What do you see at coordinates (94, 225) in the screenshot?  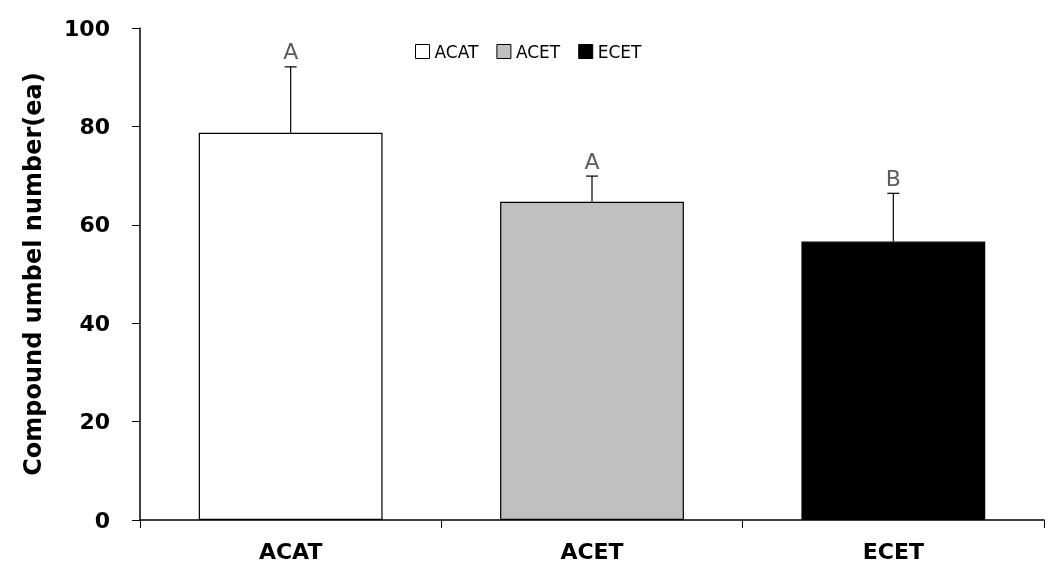 I see `y-tick-label: 60` at bounding box center [94, 225].